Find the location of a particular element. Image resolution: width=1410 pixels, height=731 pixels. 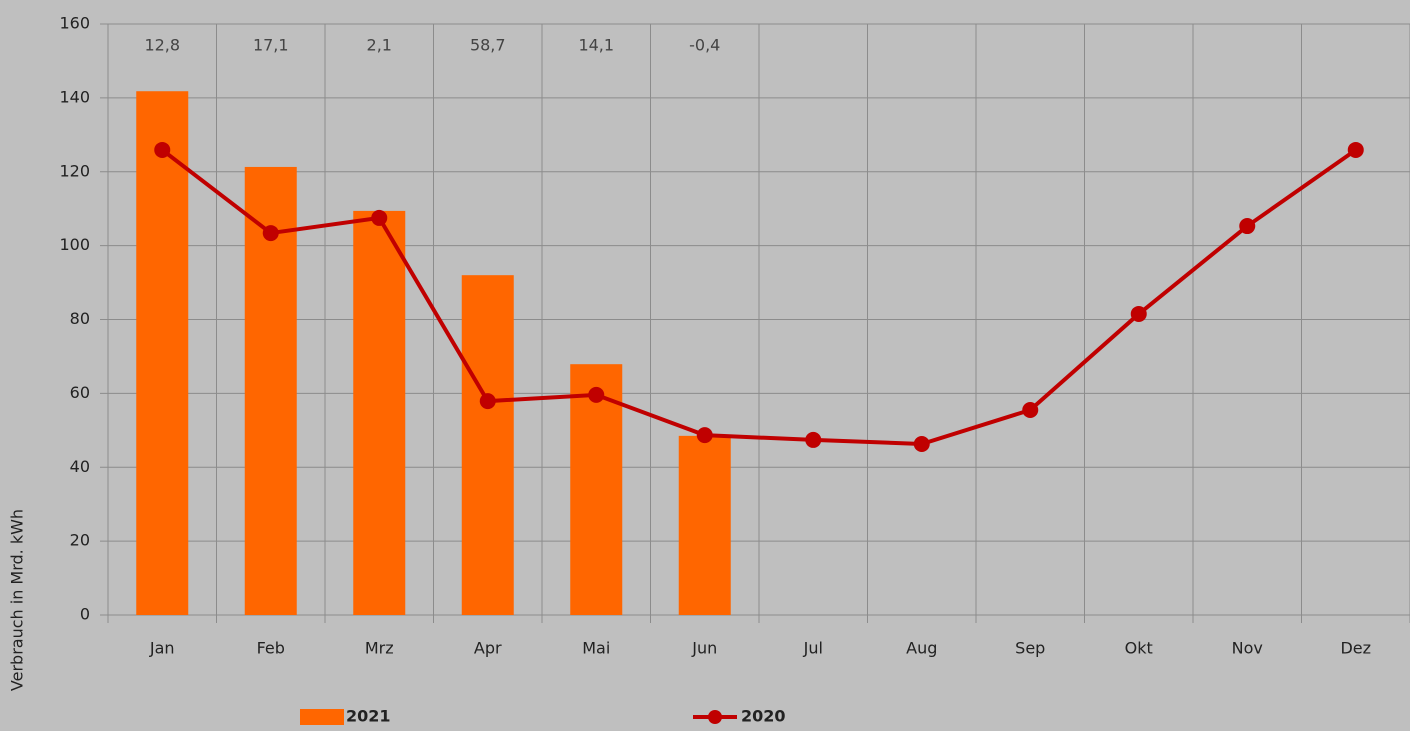

x-tick-label: Nov is located at coordinates (1247, 648).